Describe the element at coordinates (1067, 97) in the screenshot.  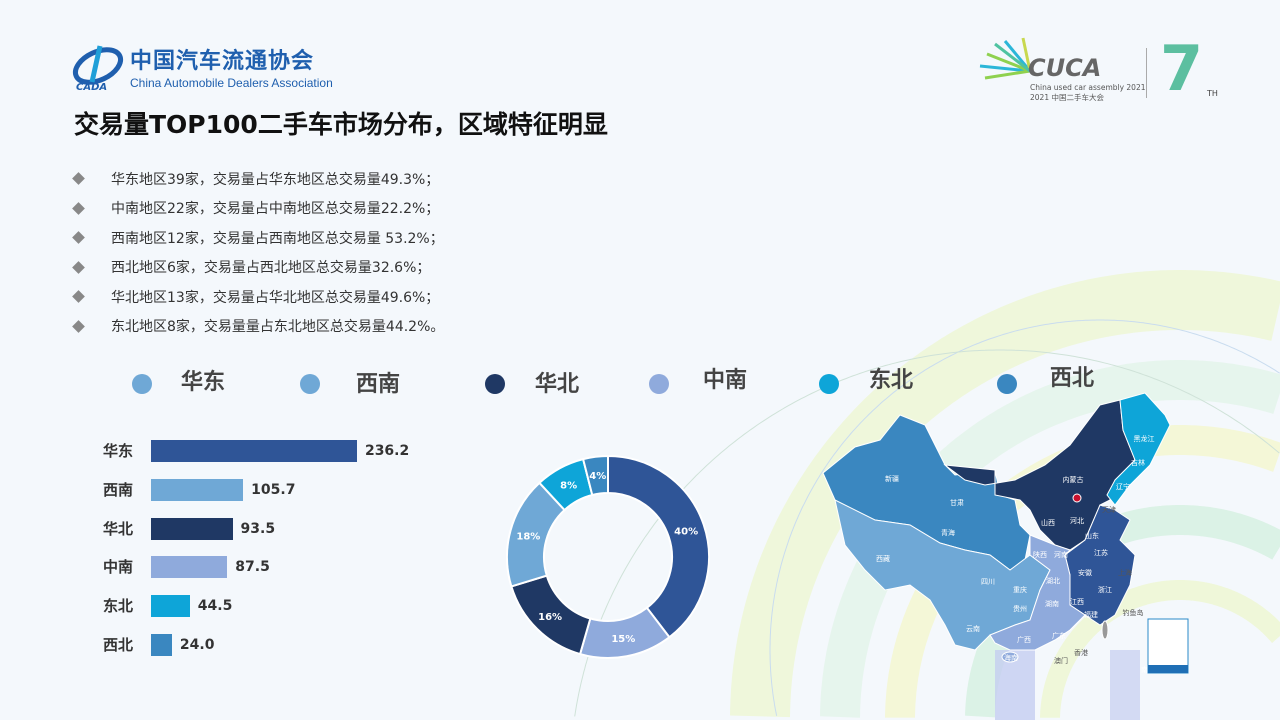
I see `event-line2: 2021 中国二手车大会` at that location.